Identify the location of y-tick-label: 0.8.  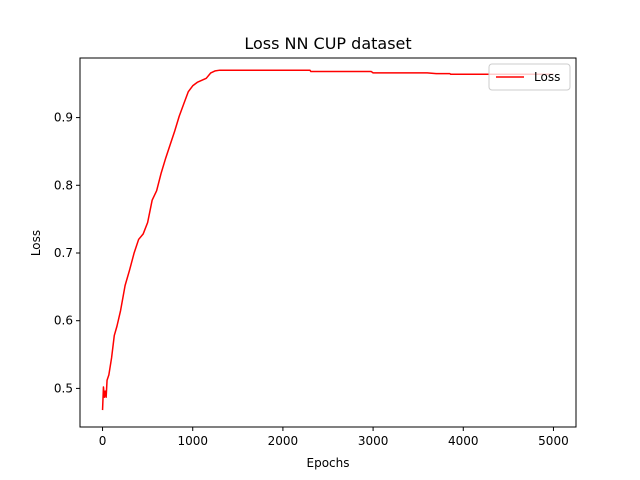
(63, 185).